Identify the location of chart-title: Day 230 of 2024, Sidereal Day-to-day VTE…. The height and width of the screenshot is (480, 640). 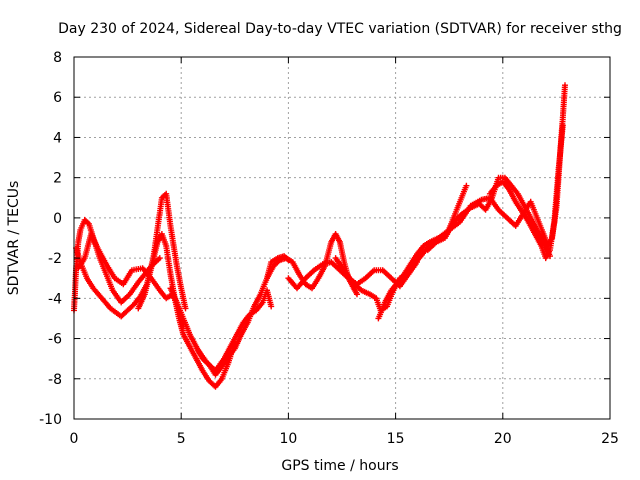
(340, 29).